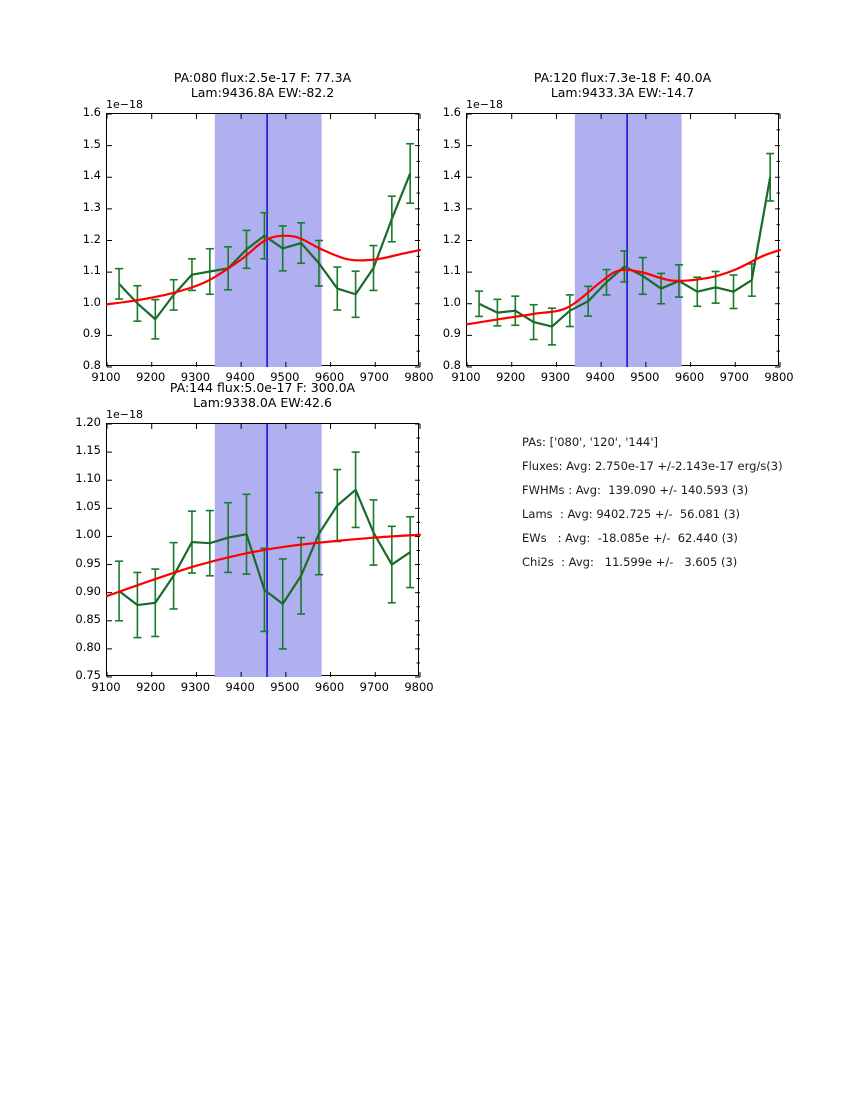 The width and height of the screenshot is (850, 1100). Describe the element at coordinates (635, 490) in the screenshot. I see `stats-line-fwhms: FWHMs : Avg: 139.090 +/- 140.593 (3)` at that location.